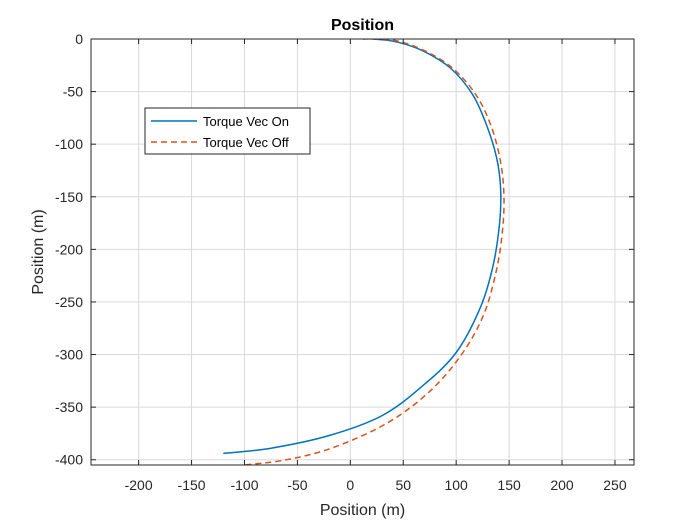 This screenshot has height=525, width=700. I want to click on x-tick-label: 0, so click(350, 485).